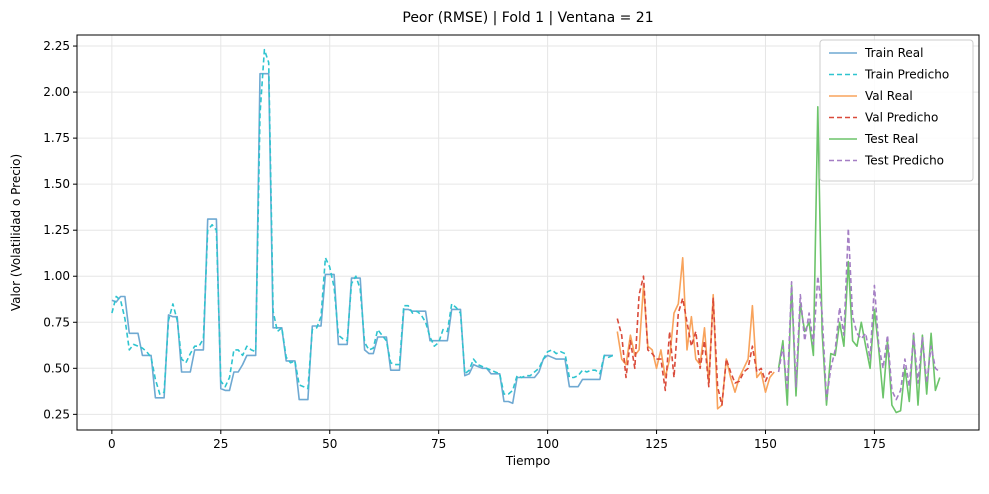 The width and height of the screenshot is (989, 494). Describe the element at coordinates (16, 232) in the screenshot. I see `y-axis-label: Valor (Volatilidad o Precio)` at that location.